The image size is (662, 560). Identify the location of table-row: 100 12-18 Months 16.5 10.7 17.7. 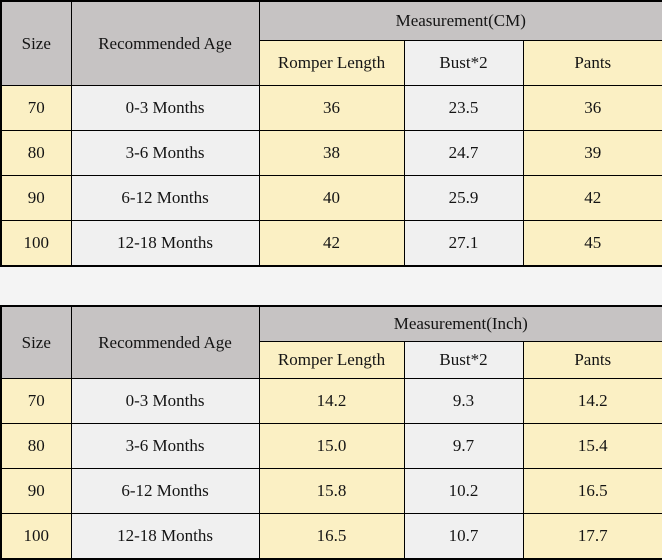
(331, 536).